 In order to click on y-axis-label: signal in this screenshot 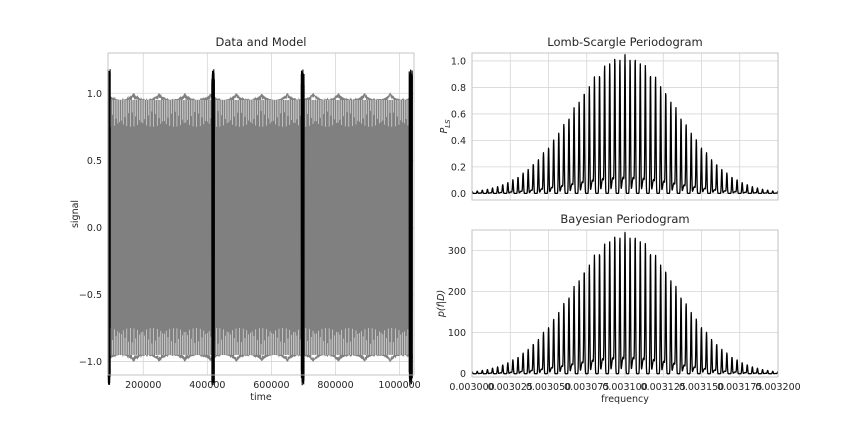, I will do `click(75, 214)`.